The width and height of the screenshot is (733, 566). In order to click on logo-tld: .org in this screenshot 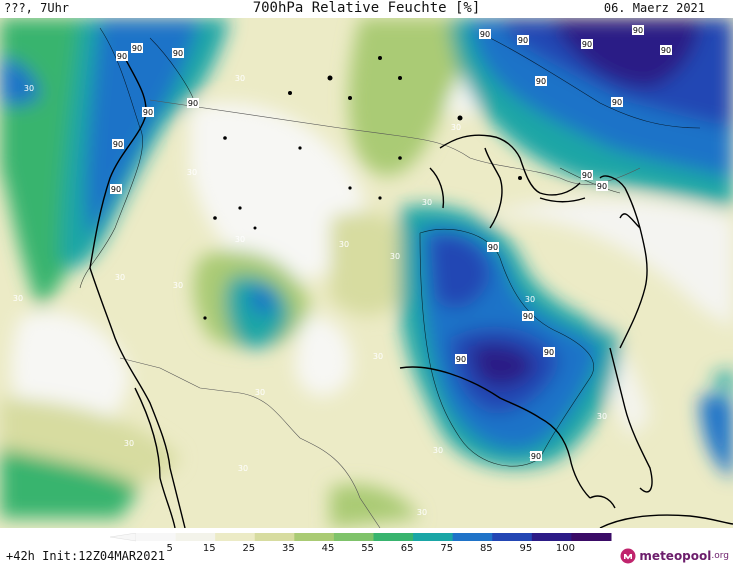, I will do `click(720, 556)`.